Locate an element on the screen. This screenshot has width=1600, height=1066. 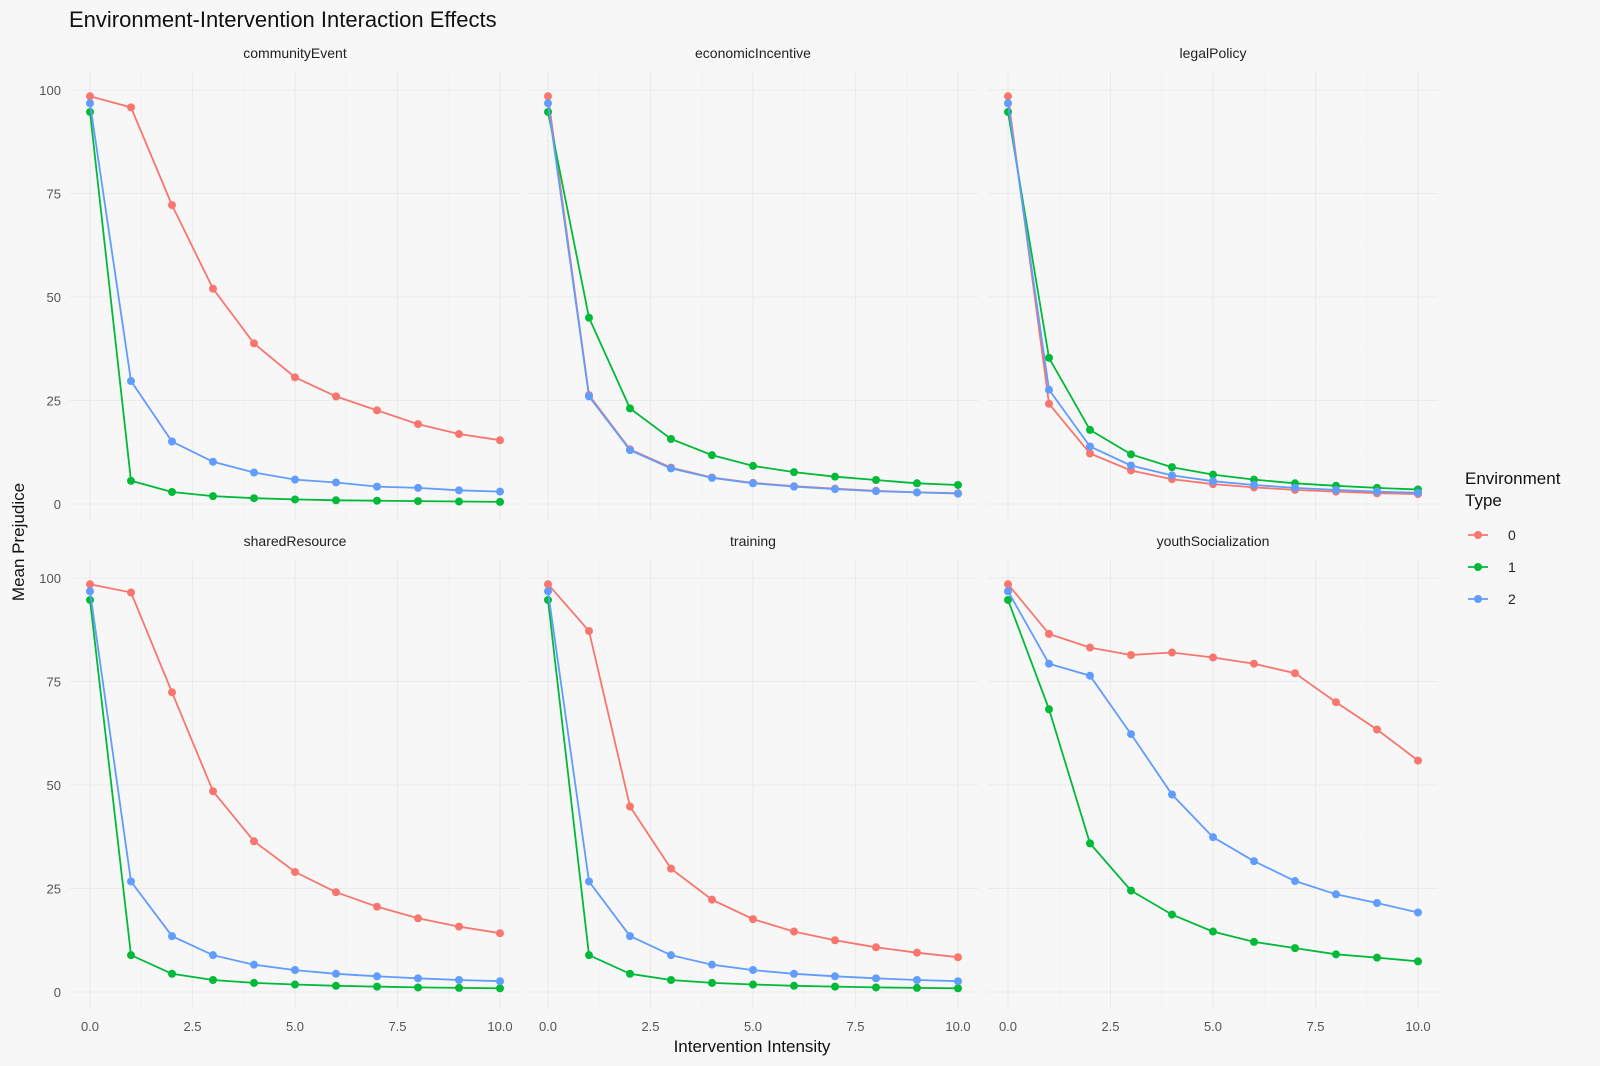
x-tick-label: 10.0 is located at coordinates (957, 1026).